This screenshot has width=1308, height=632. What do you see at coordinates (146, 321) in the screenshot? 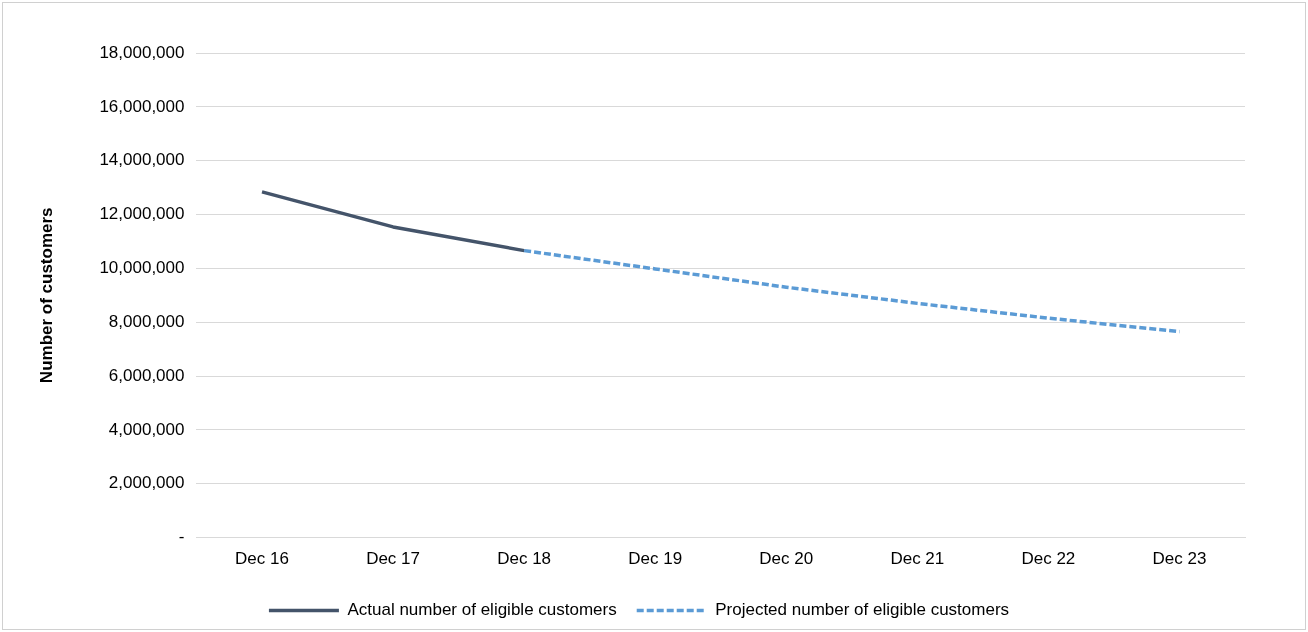
I see `y-tick-label: 8,000,000` at bounding box center [146, 321].